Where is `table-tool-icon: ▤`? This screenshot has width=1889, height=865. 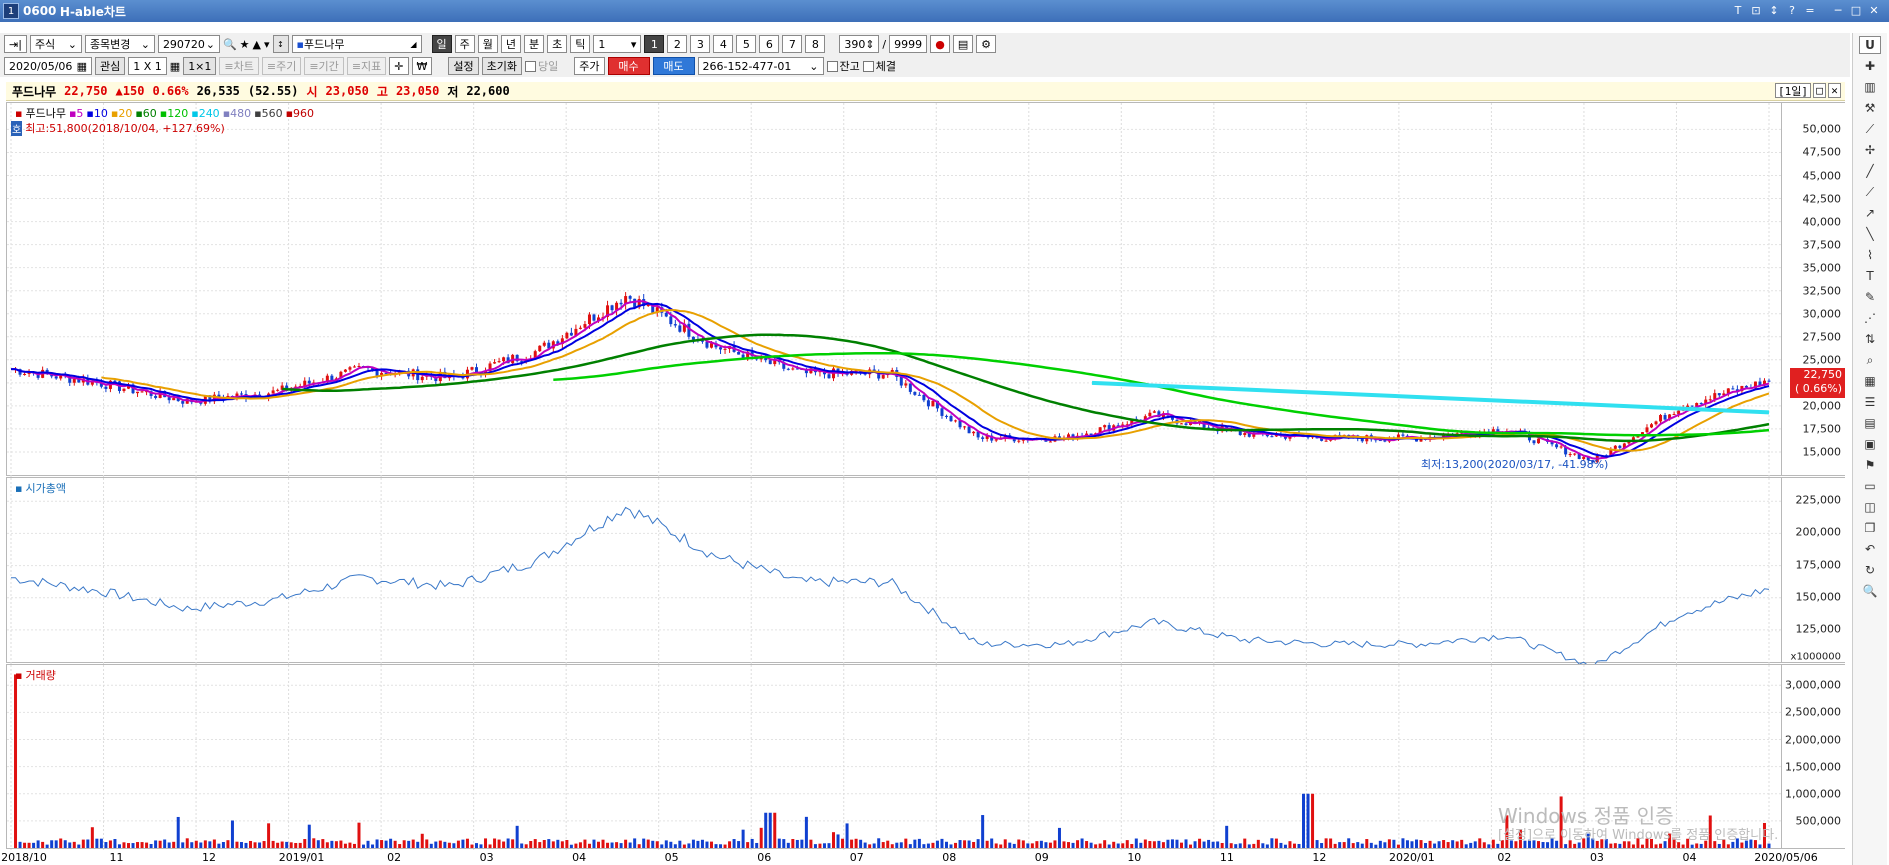
table-tool-icon: ▤ is located at coordinates (1870, 423).